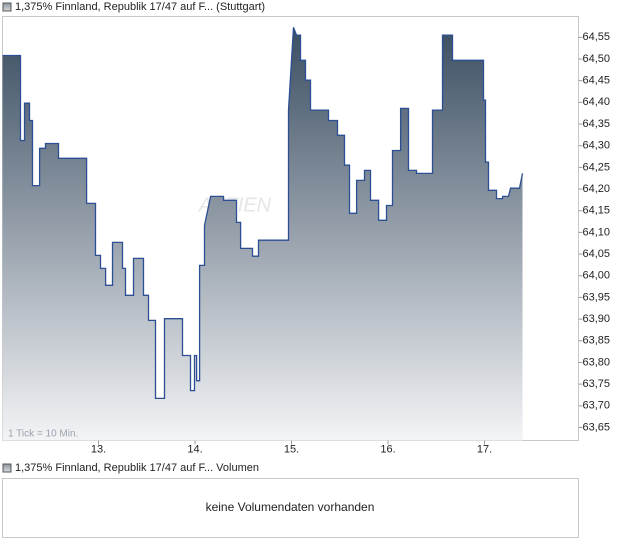  What do you see at coordinates (98, 449) in the screenshot?
I see `x-tick-label: 13.` at bounding box center [98, 449].